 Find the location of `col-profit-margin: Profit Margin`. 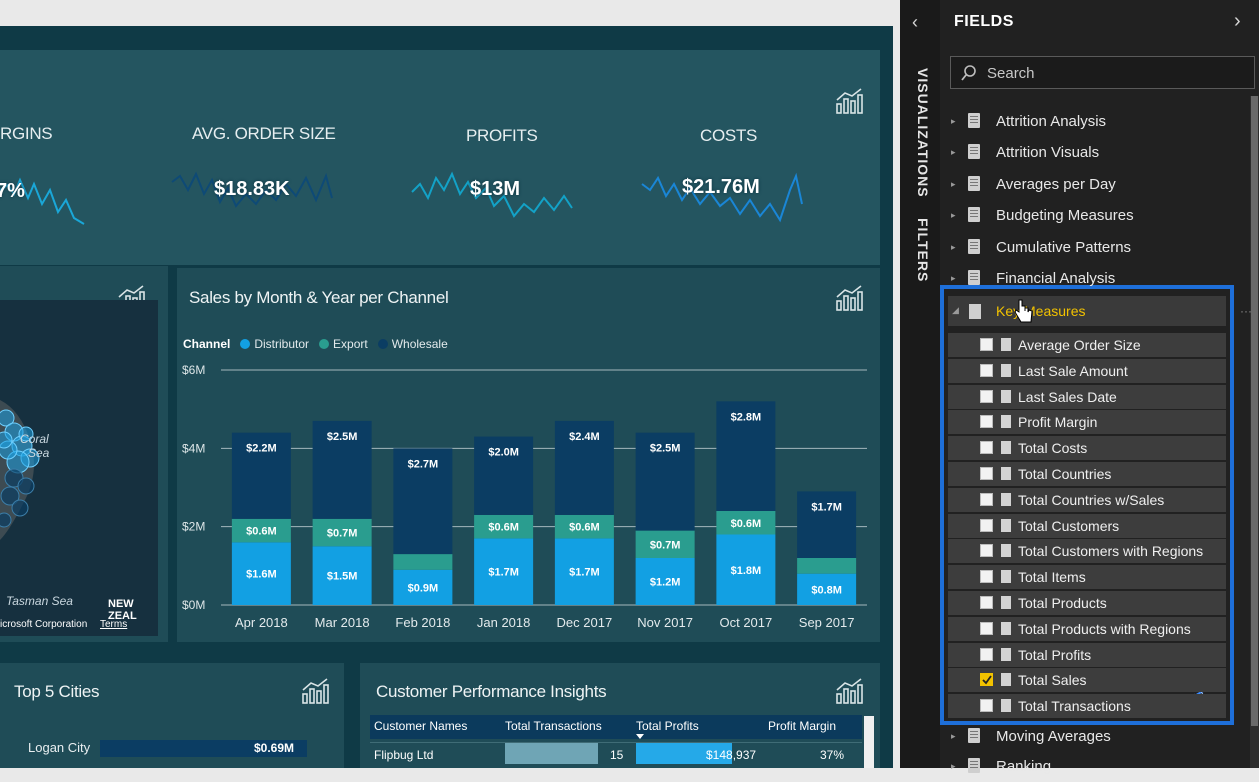

col-profit-margin: Profit Margin is located at coordinates (802, 726).